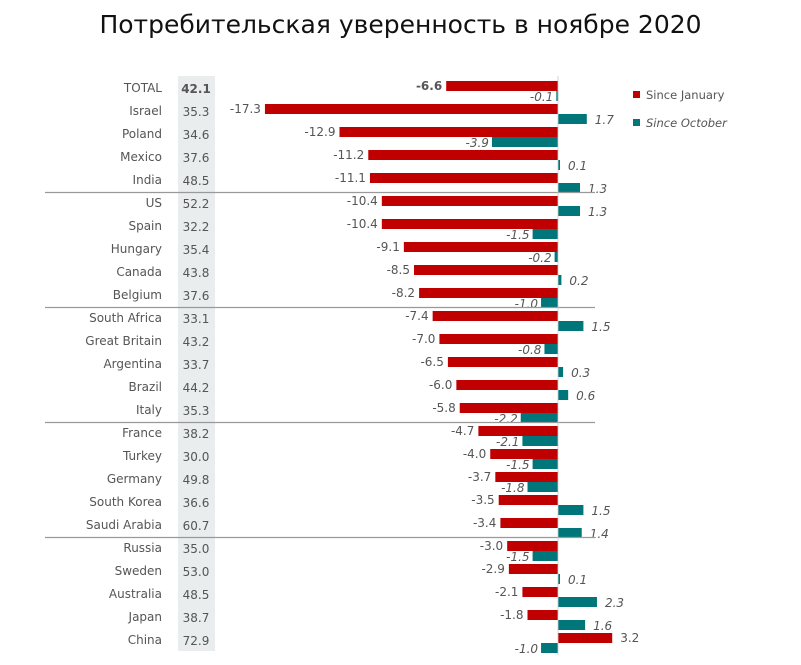 This screenshot has width=801, height=665. I want to click on data-label-since-october: -0.1, so click(541, 97).